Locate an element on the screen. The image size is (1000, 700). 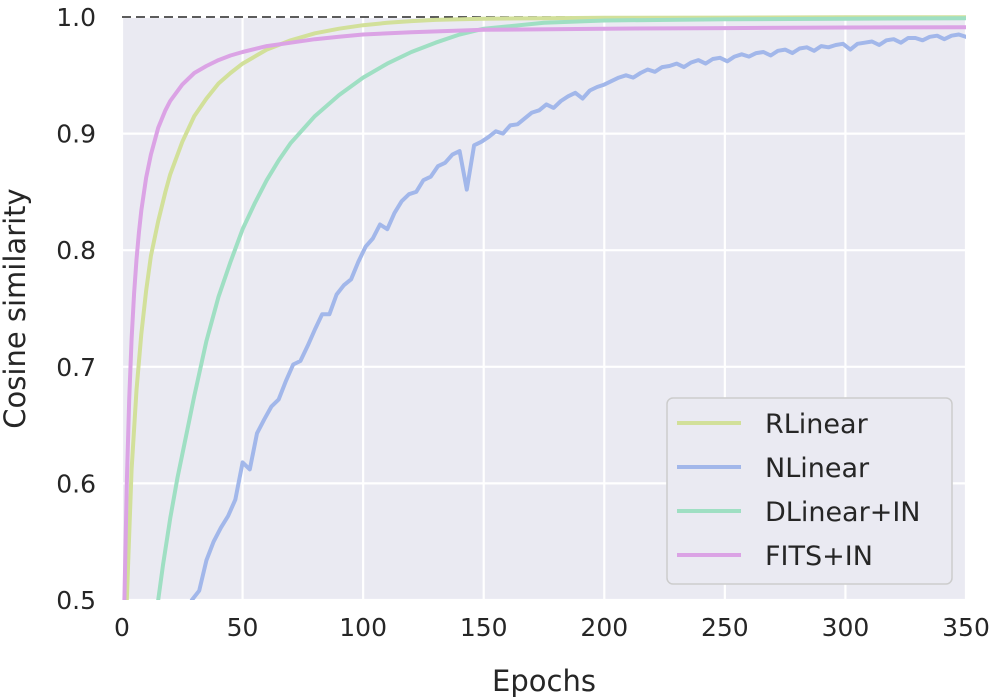
legend-box is located at coordinates (809, 491).